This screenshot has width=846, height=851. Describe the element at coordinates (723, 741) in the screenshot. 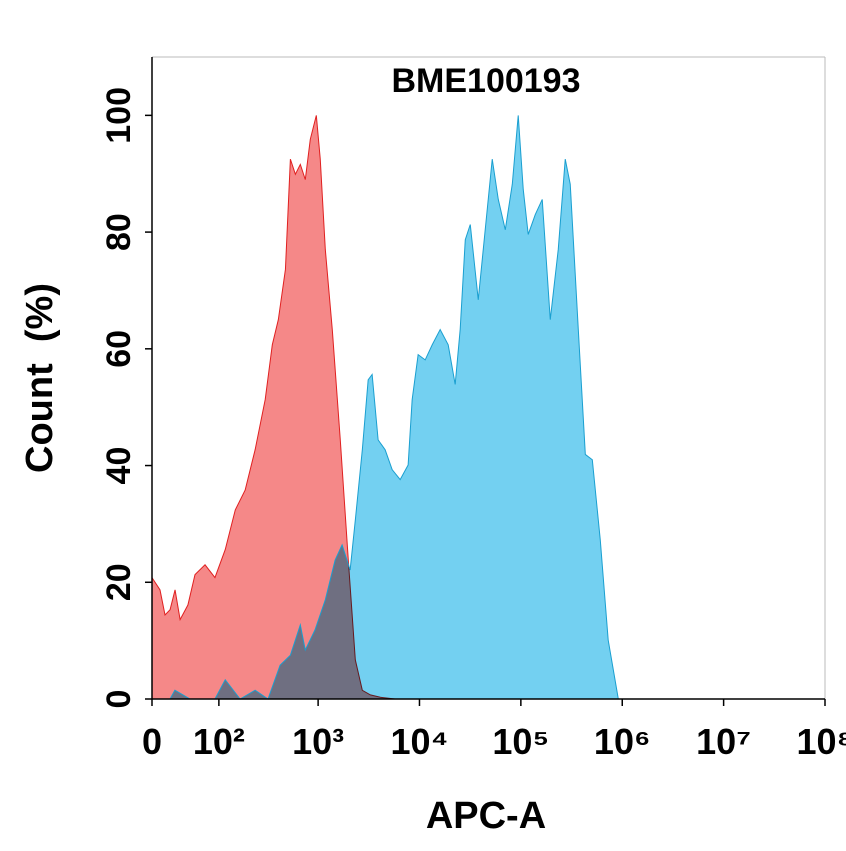

I see `x-tick-label: 10⁷` at that location.